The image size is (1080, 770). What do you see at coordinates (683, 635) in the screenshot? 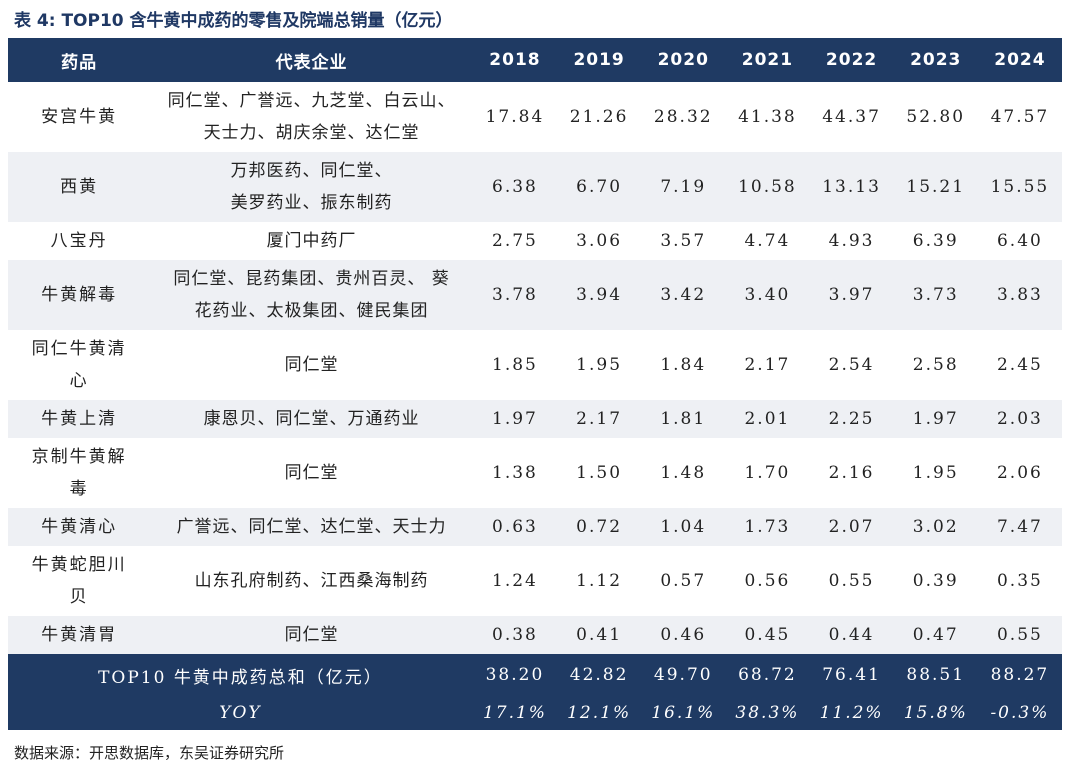
I see `sales-value-cell: 0.46` at bounding box center [683, 635].